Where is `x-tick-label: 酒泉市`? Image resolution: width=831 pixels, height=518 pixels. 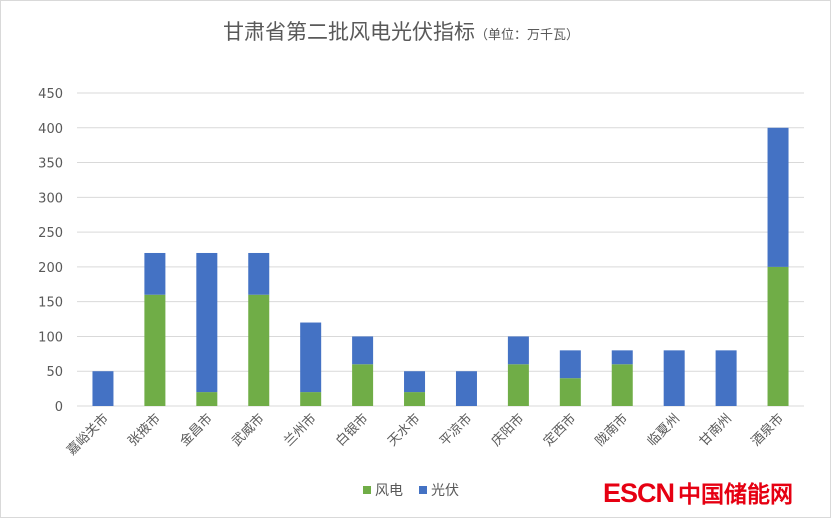 x-tick-label: 酒泉市 is located at coordinates (767, 430).